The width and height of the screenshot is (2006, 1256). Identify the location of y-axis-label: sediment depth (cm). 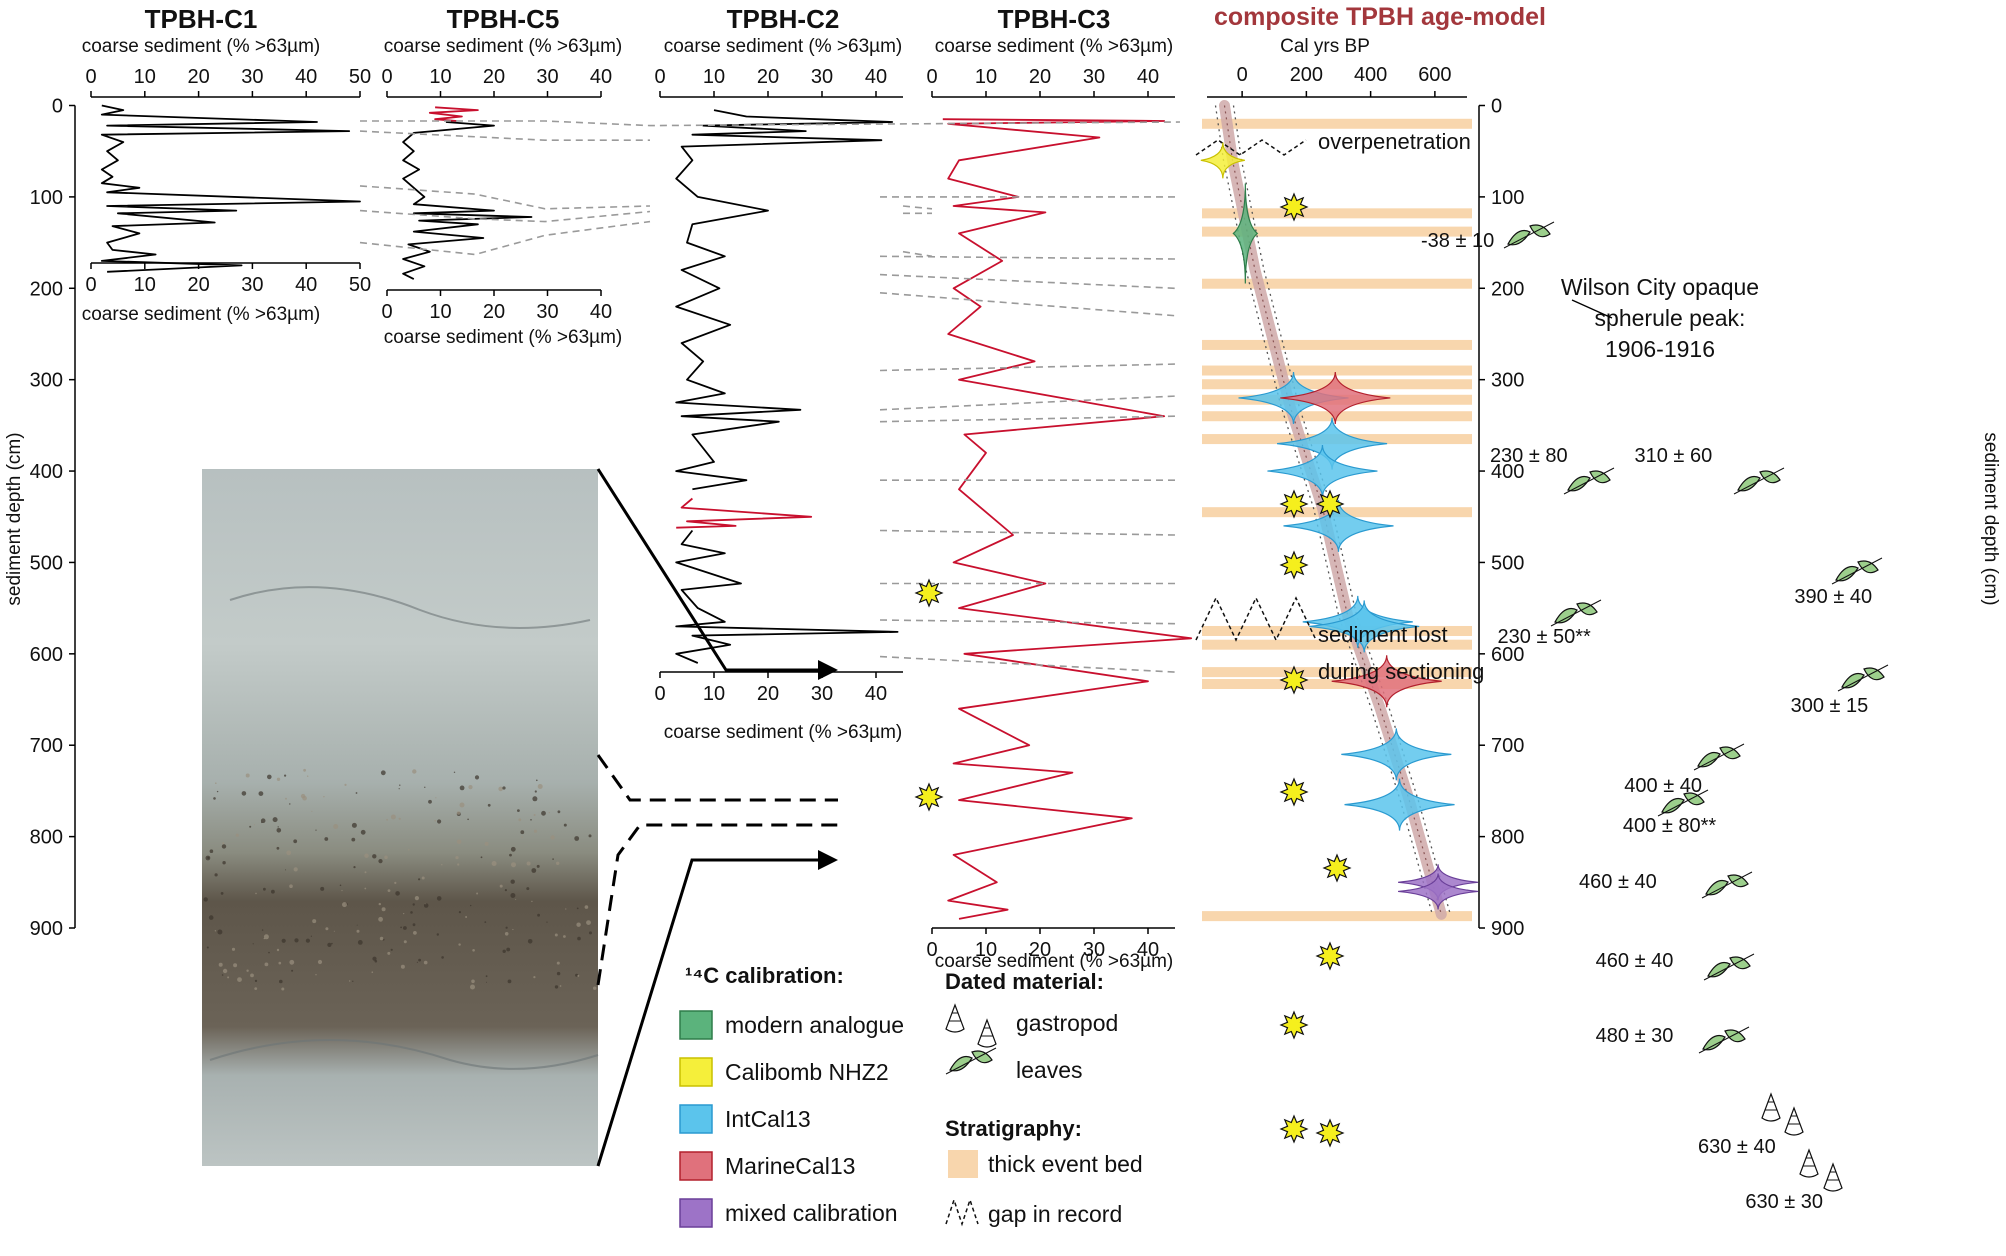
(14, 518).